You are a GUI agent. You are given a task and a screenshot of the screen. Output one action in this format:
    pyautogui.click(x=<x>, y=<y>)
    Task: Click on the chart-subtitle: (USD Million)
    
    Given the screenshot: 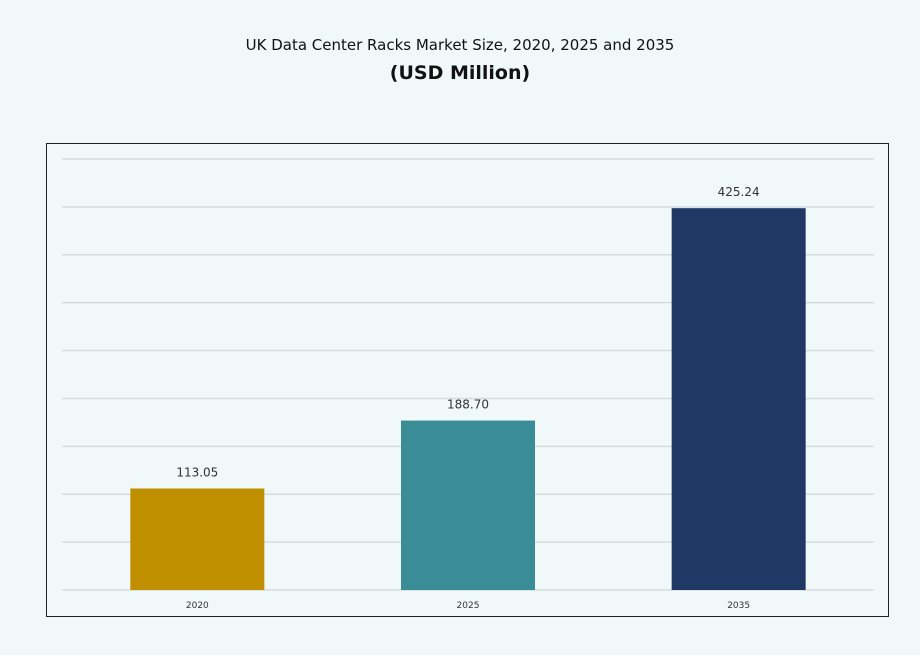 What is the action you would take?
    pyautogui.click(x=460, y=73)
    